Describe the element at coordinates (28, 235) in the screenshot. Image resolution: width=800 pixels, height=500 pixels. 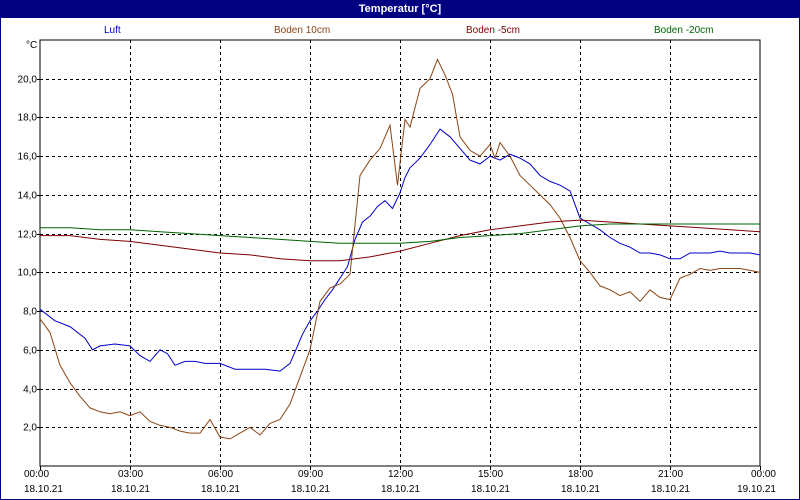
I see `y-tick-label: 12,0` at that location.